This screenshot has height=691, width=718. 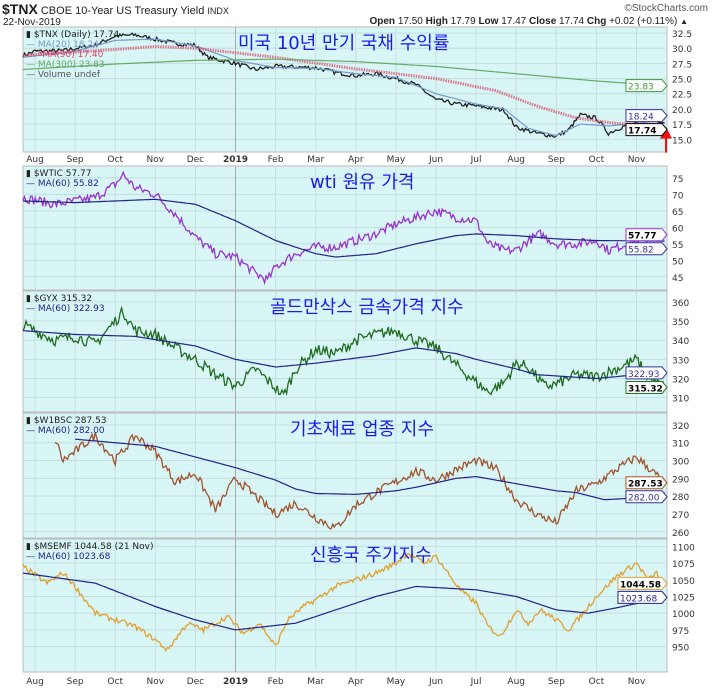 I want to click on x-axis-label-bottom: Apr, so click(x=356, y=682).